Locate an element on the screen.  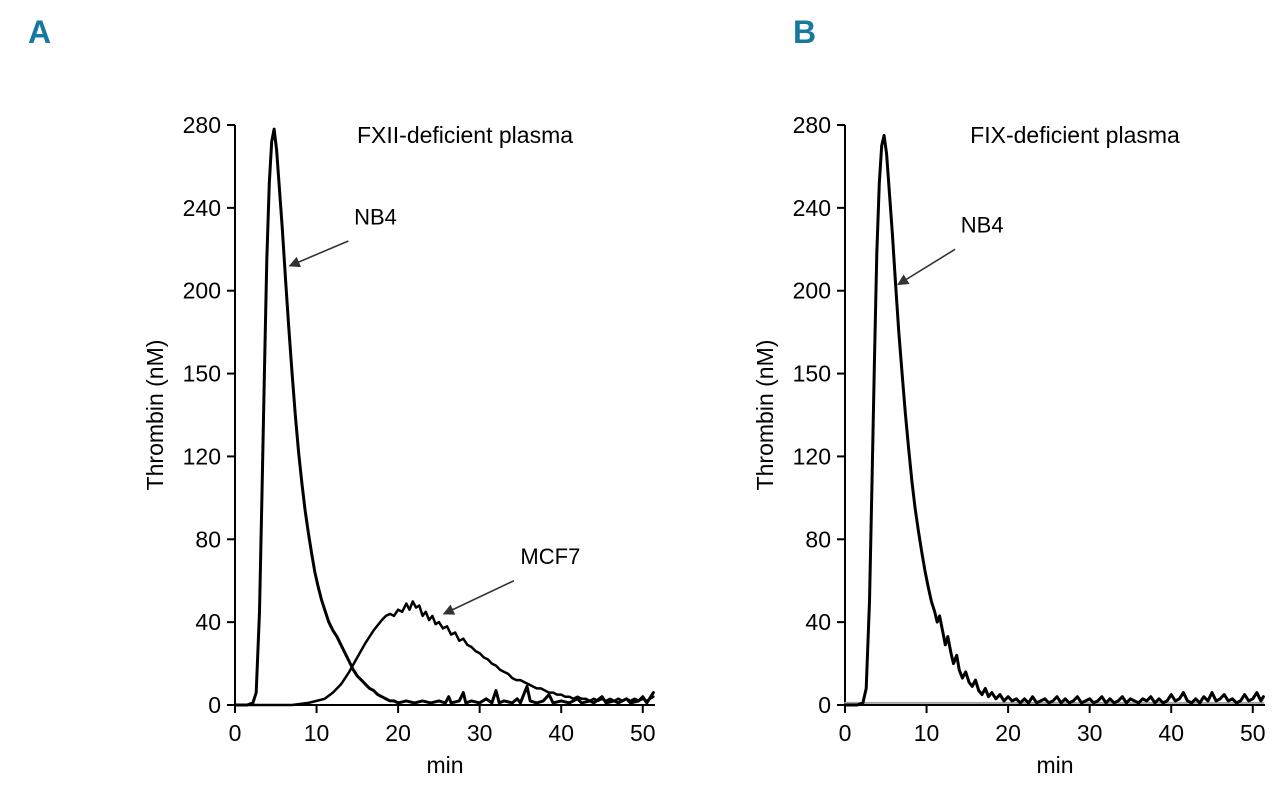
series-mcf7-line is located at coordinates (446, 653).